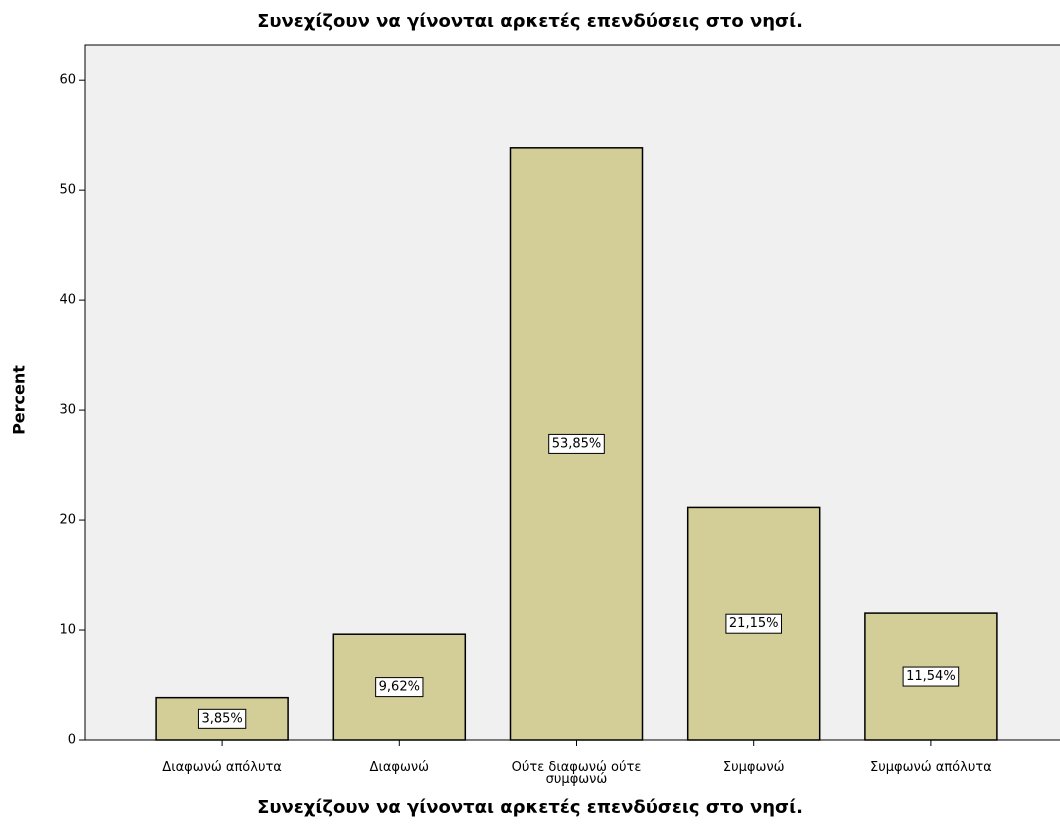 The height and width of the screenshot is (840, 1060). I want to click on y-tick-label: 0, so click(72, 740).